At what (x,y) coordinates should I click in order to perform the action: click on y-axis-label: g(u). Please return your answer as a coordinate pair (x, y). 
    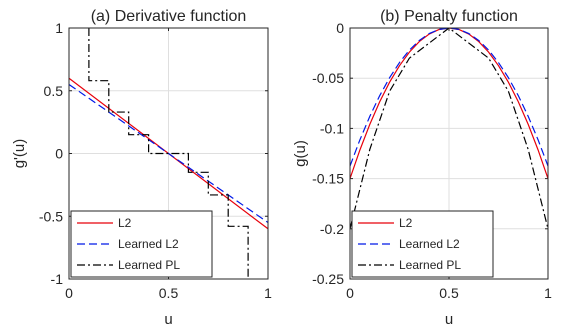
    Looking at the image, I should click on (300, 153).